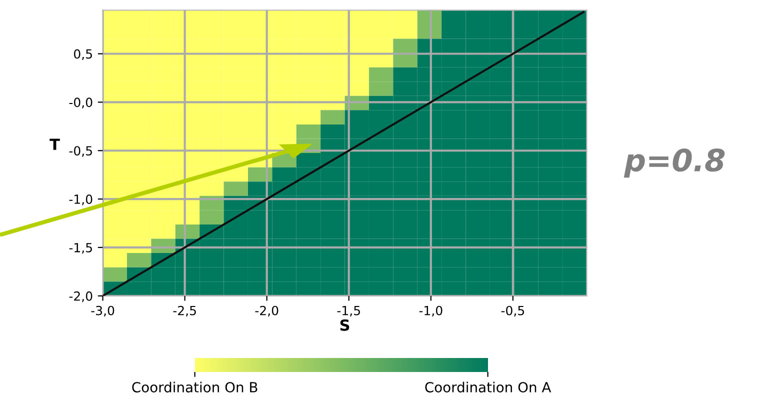  I want to click on y-tick-label: -1,0, so click(80, 200).